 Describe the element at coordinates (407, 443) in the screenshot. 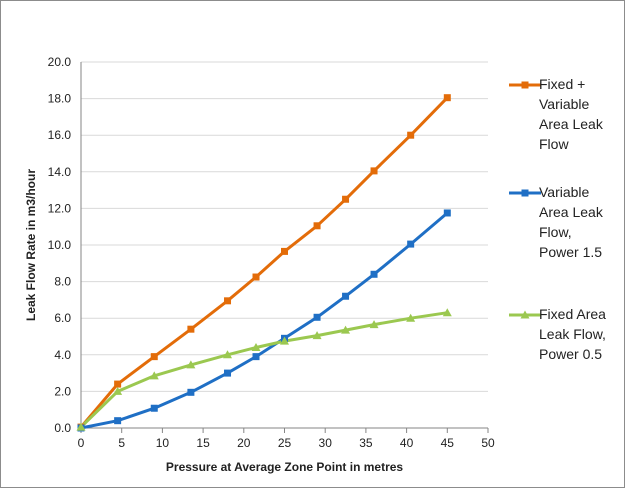

I see `x-tick-label: 40` at that location.